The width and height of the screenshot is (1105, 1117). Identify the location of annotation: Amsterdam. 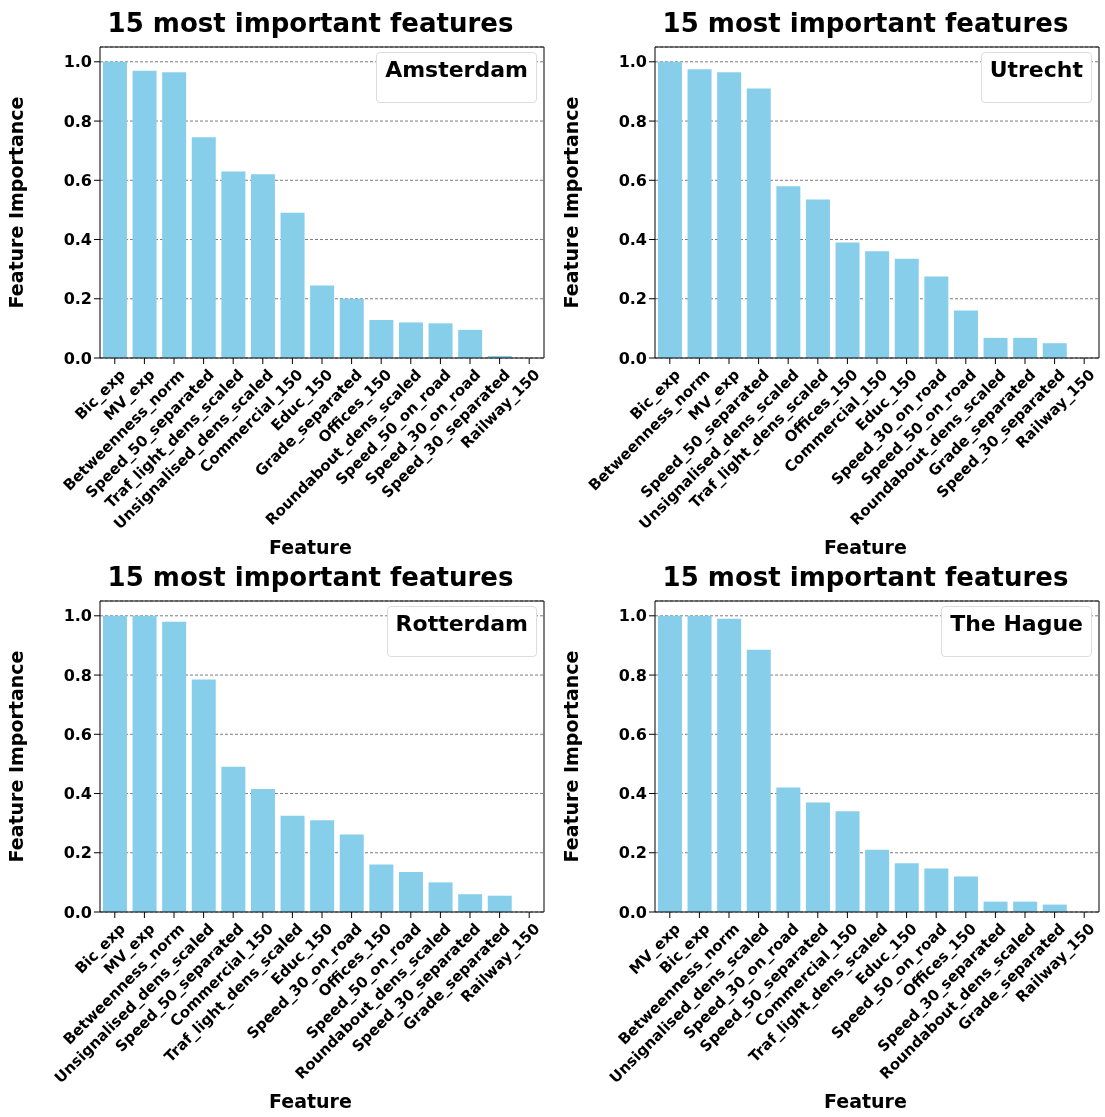
(456, 69).